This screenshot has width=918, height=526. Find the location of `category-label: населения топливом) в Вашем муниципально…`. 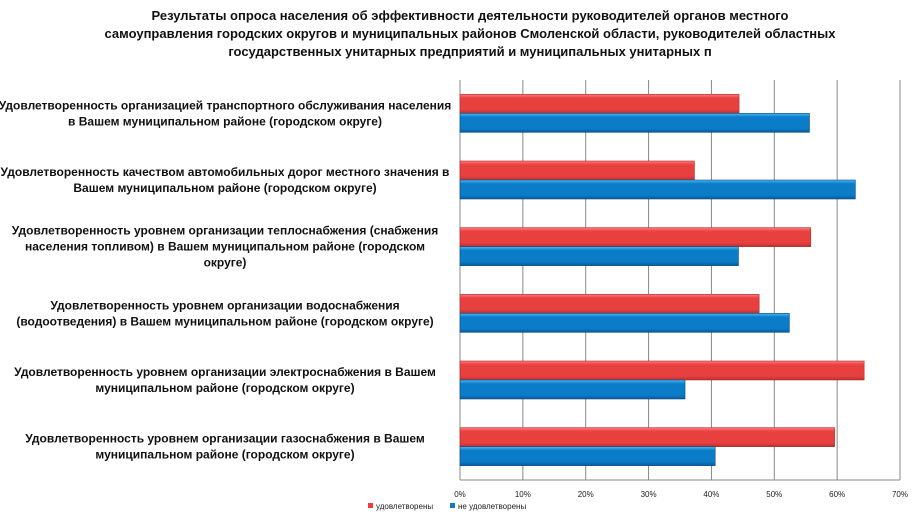

category-label: населения топливом) в Вашем муниципально… is located at coordinates (225, 247).